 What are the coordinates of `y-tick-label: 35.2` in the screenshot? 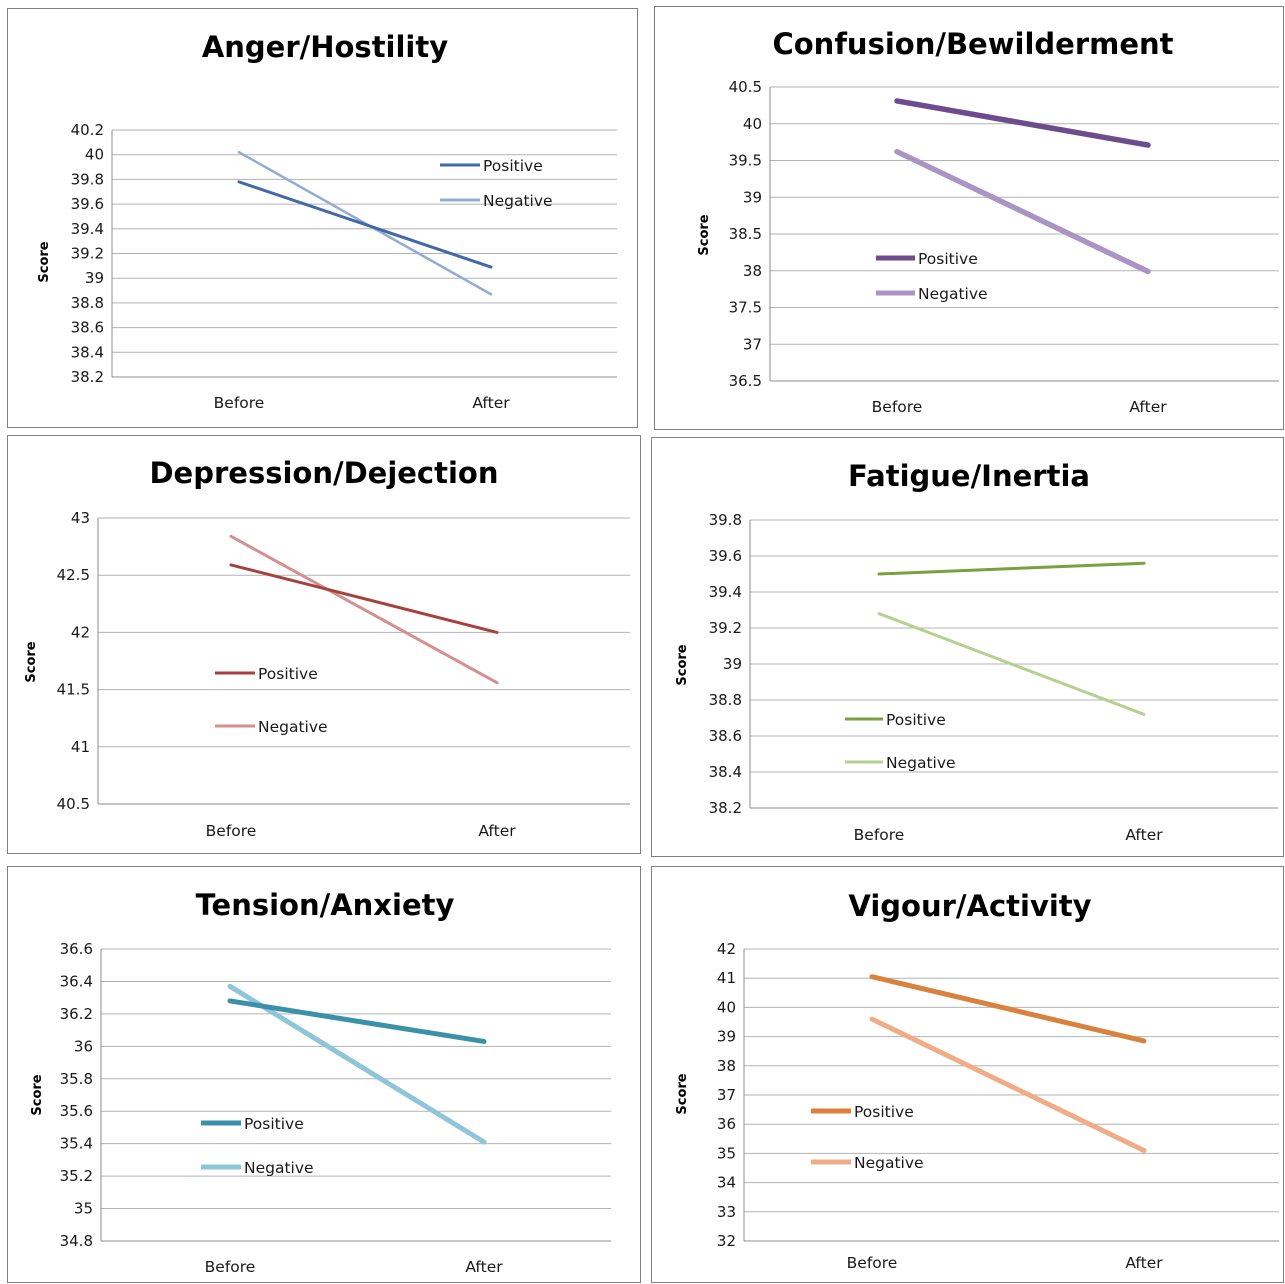 It's located at (76, 1176).